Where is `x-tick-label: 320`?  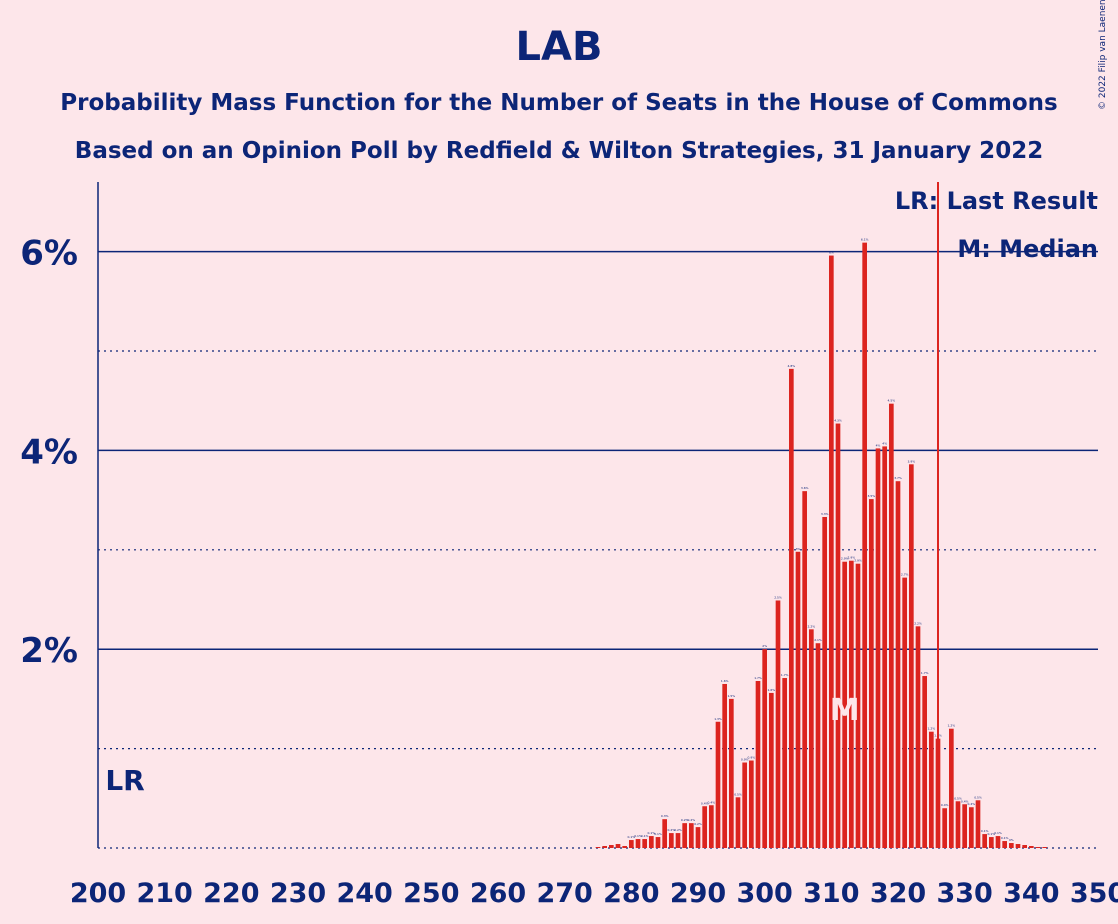 x-tick-label: 320 is located at coordinates (898, 893).